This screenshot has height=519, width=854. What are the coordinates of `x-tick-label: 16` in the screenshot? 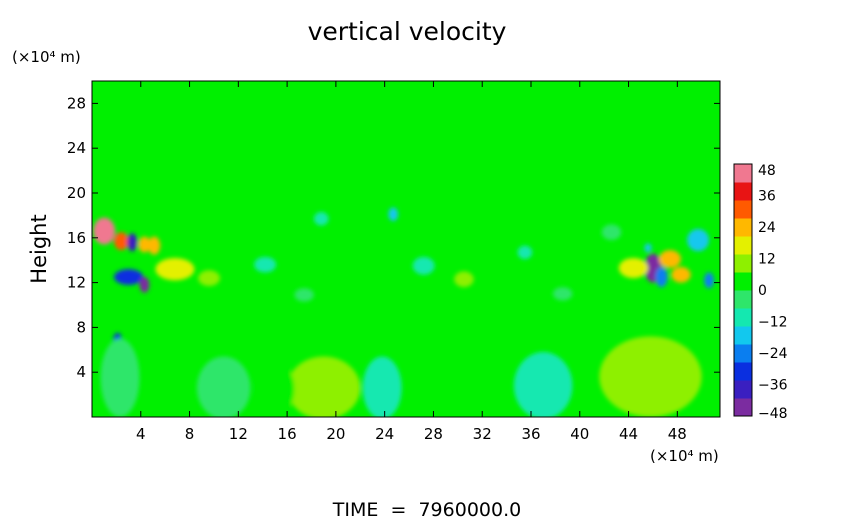 It's located at (287, 434).